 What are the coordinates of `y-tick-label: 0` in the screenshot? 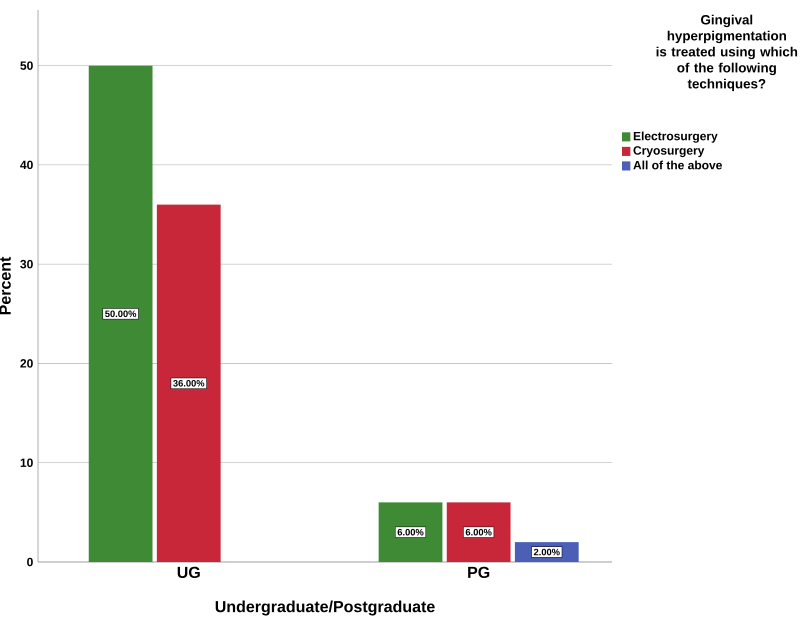 It's located at (30, 562).